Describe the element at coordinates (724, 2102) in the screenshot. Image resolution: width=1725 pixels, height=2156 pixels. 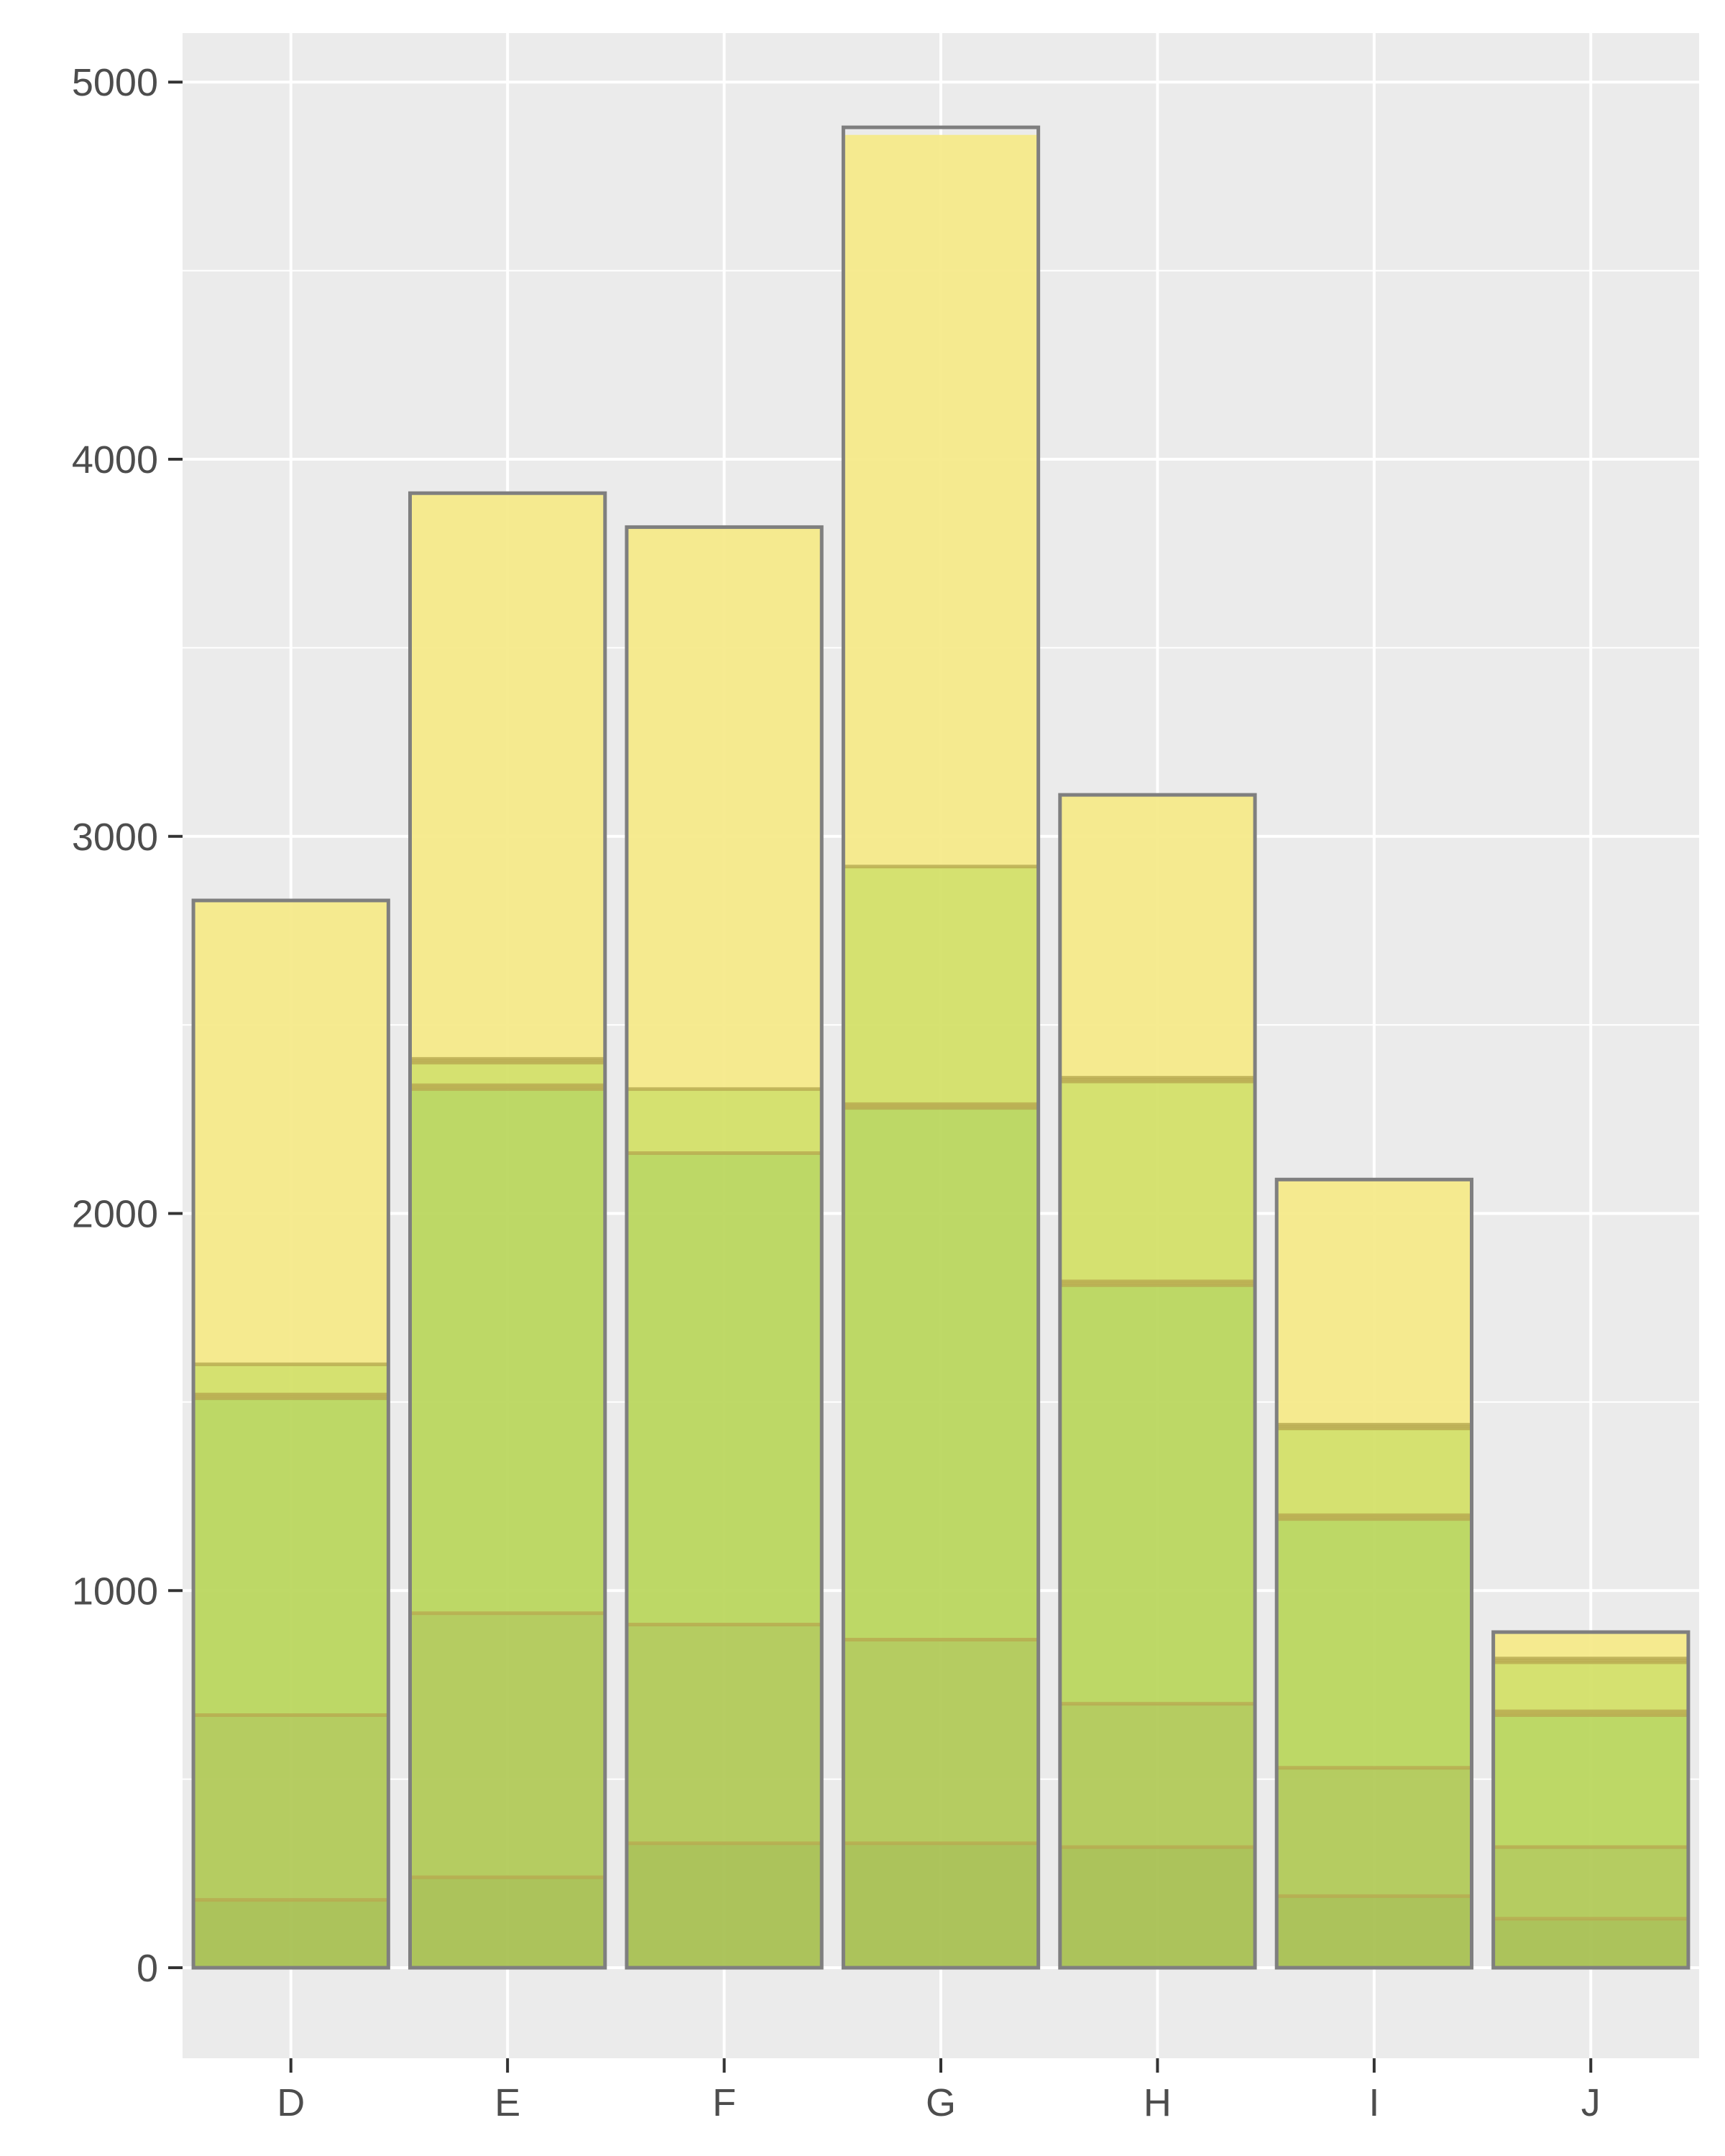
I see `x-tick-label: F` at that location.